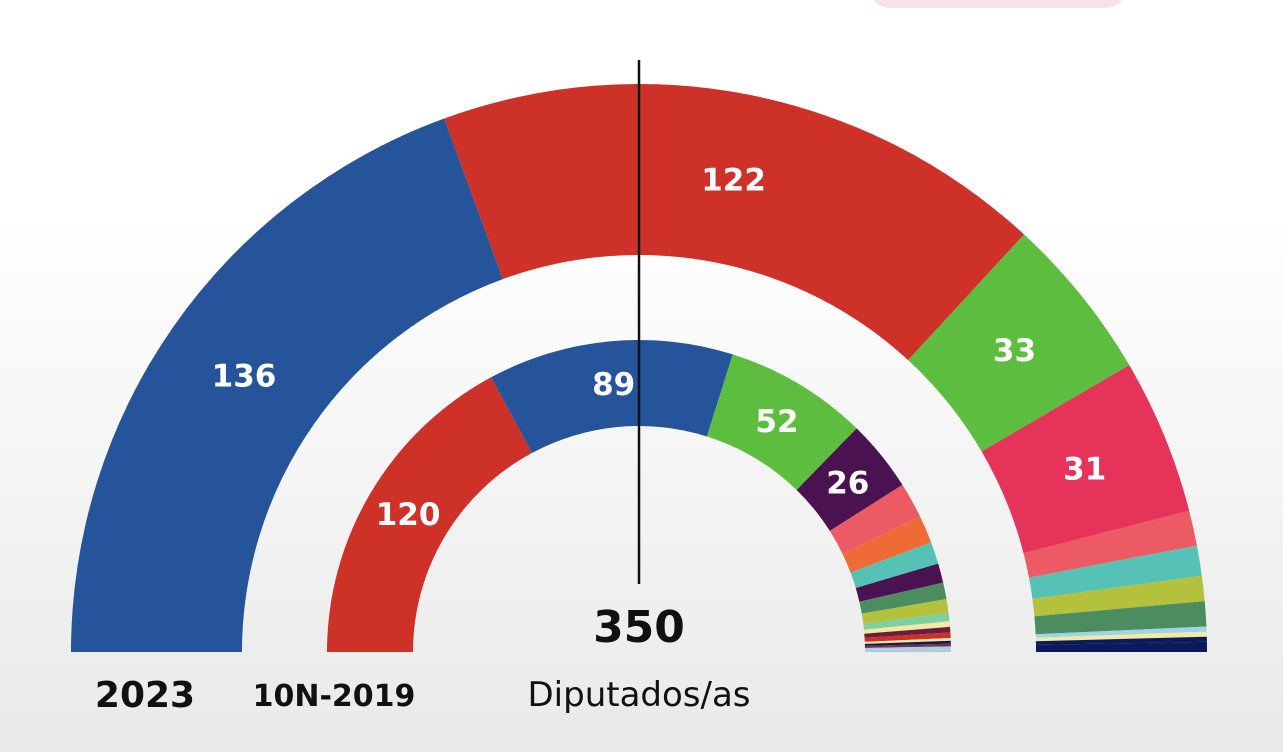 This screenshot has width=1283, height=752. What do you see at coordinates (408, 515) in the screenshot?
I see `ring-1-segment-0-label: 120` at bounding box center [408, 515].